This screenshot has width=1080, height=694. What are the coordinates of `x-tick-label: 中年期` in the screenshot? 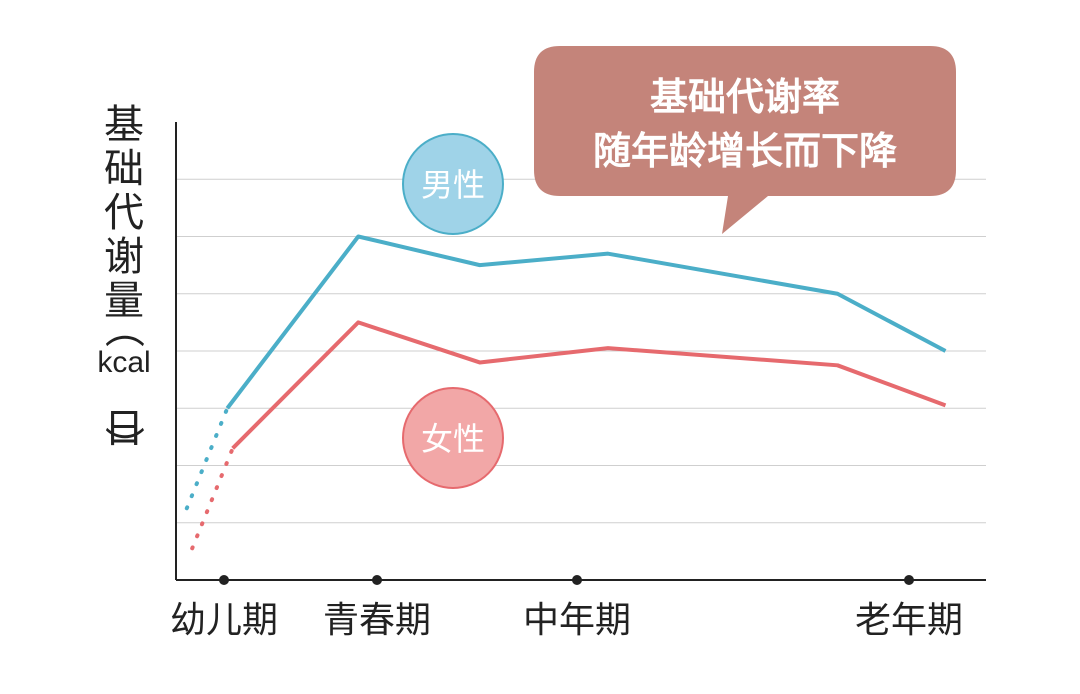 It's located at (577, 620).